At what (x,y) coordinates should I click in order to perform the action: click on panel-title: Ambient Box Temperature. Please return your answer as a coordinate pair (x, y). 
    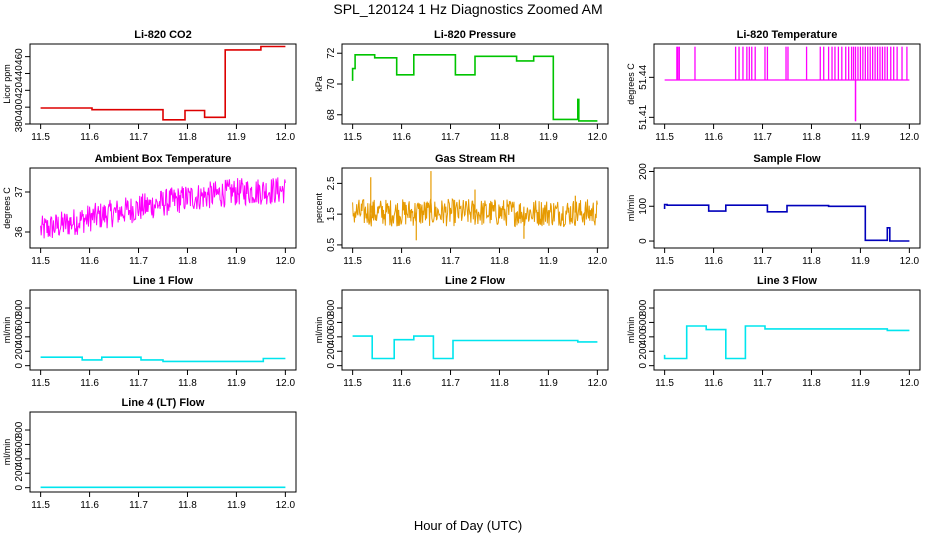
    Looking at the image, I should click on (163, 159).